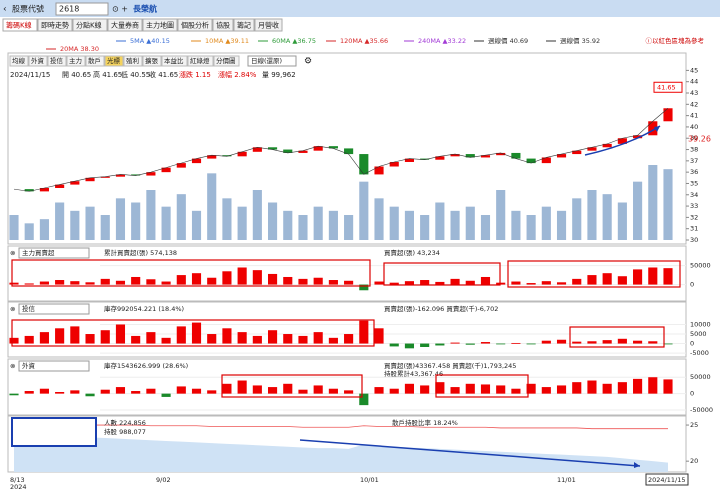  I want to click on back-button: ‹, so click(5, 10).